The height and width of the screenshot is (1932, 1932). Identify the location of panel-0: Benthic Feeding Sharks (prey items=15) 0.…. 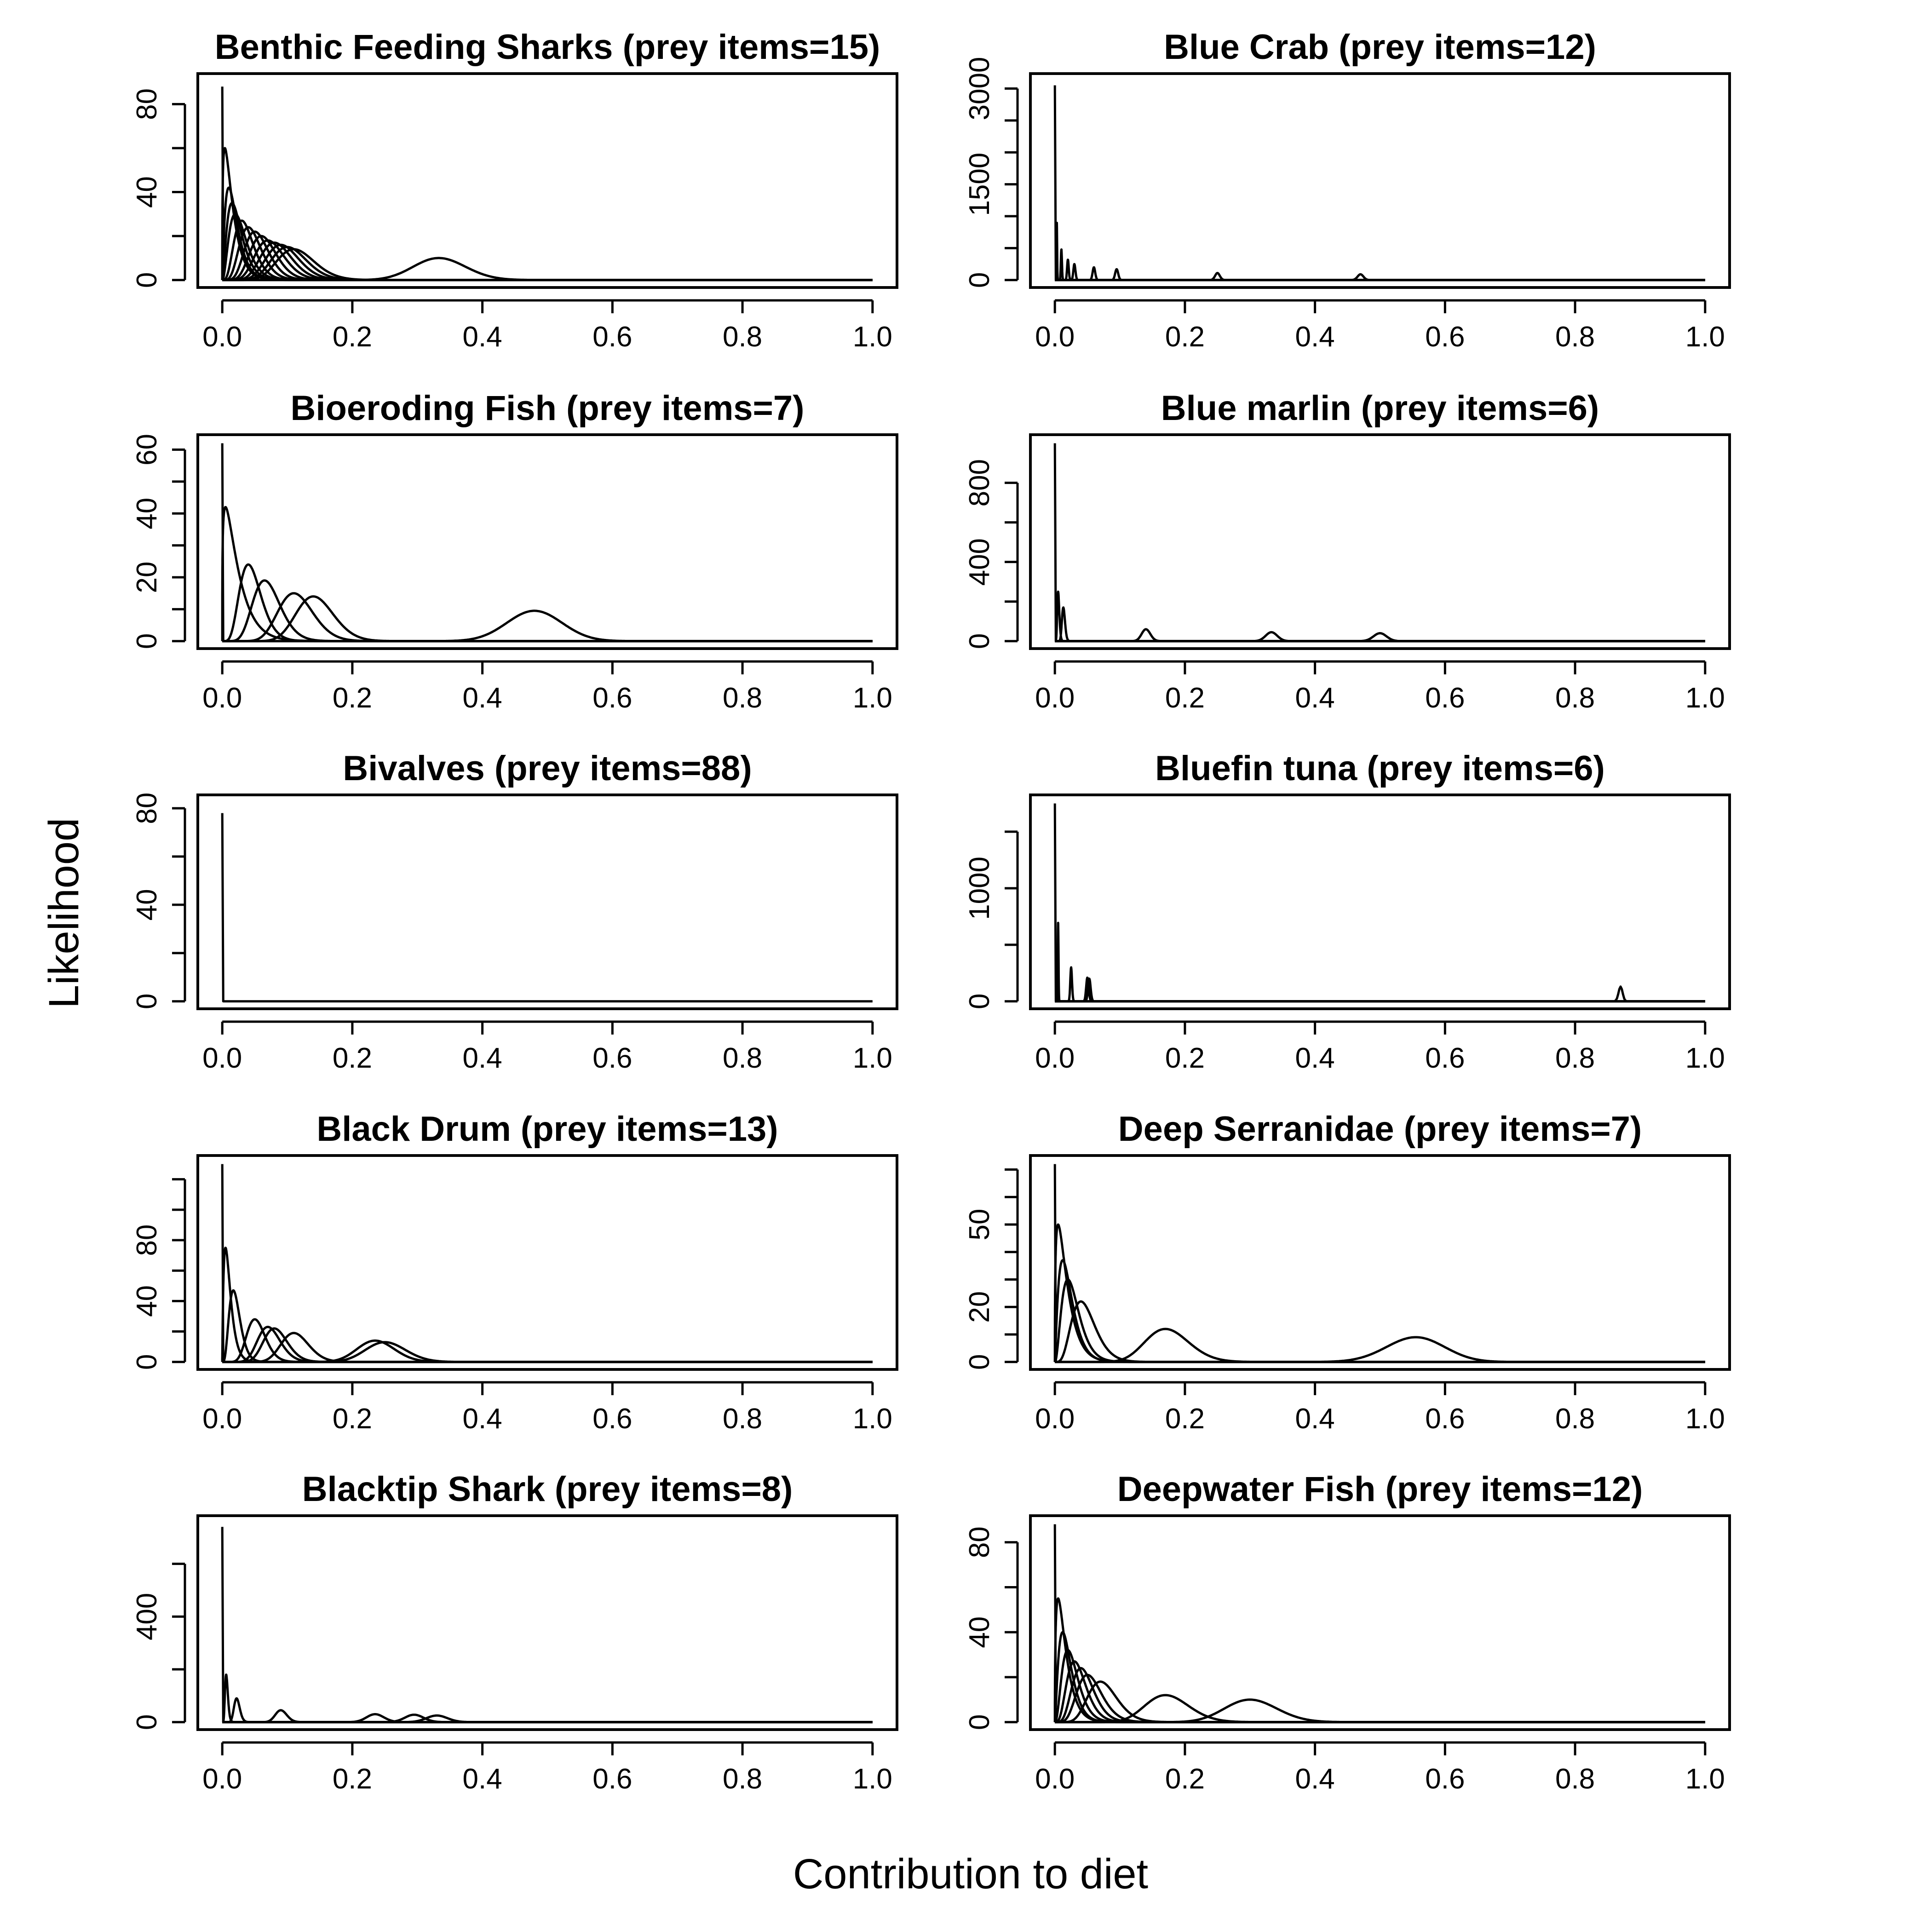
(514, 190).